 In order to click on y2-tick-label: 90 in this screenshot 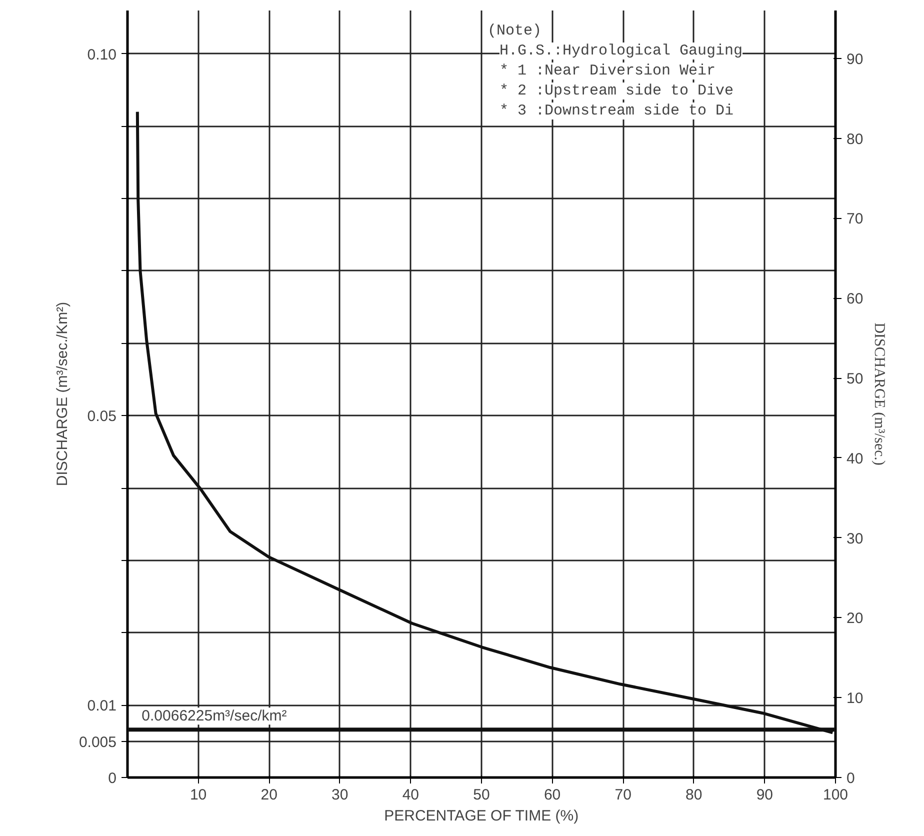, I will do `click(855, 59)`.